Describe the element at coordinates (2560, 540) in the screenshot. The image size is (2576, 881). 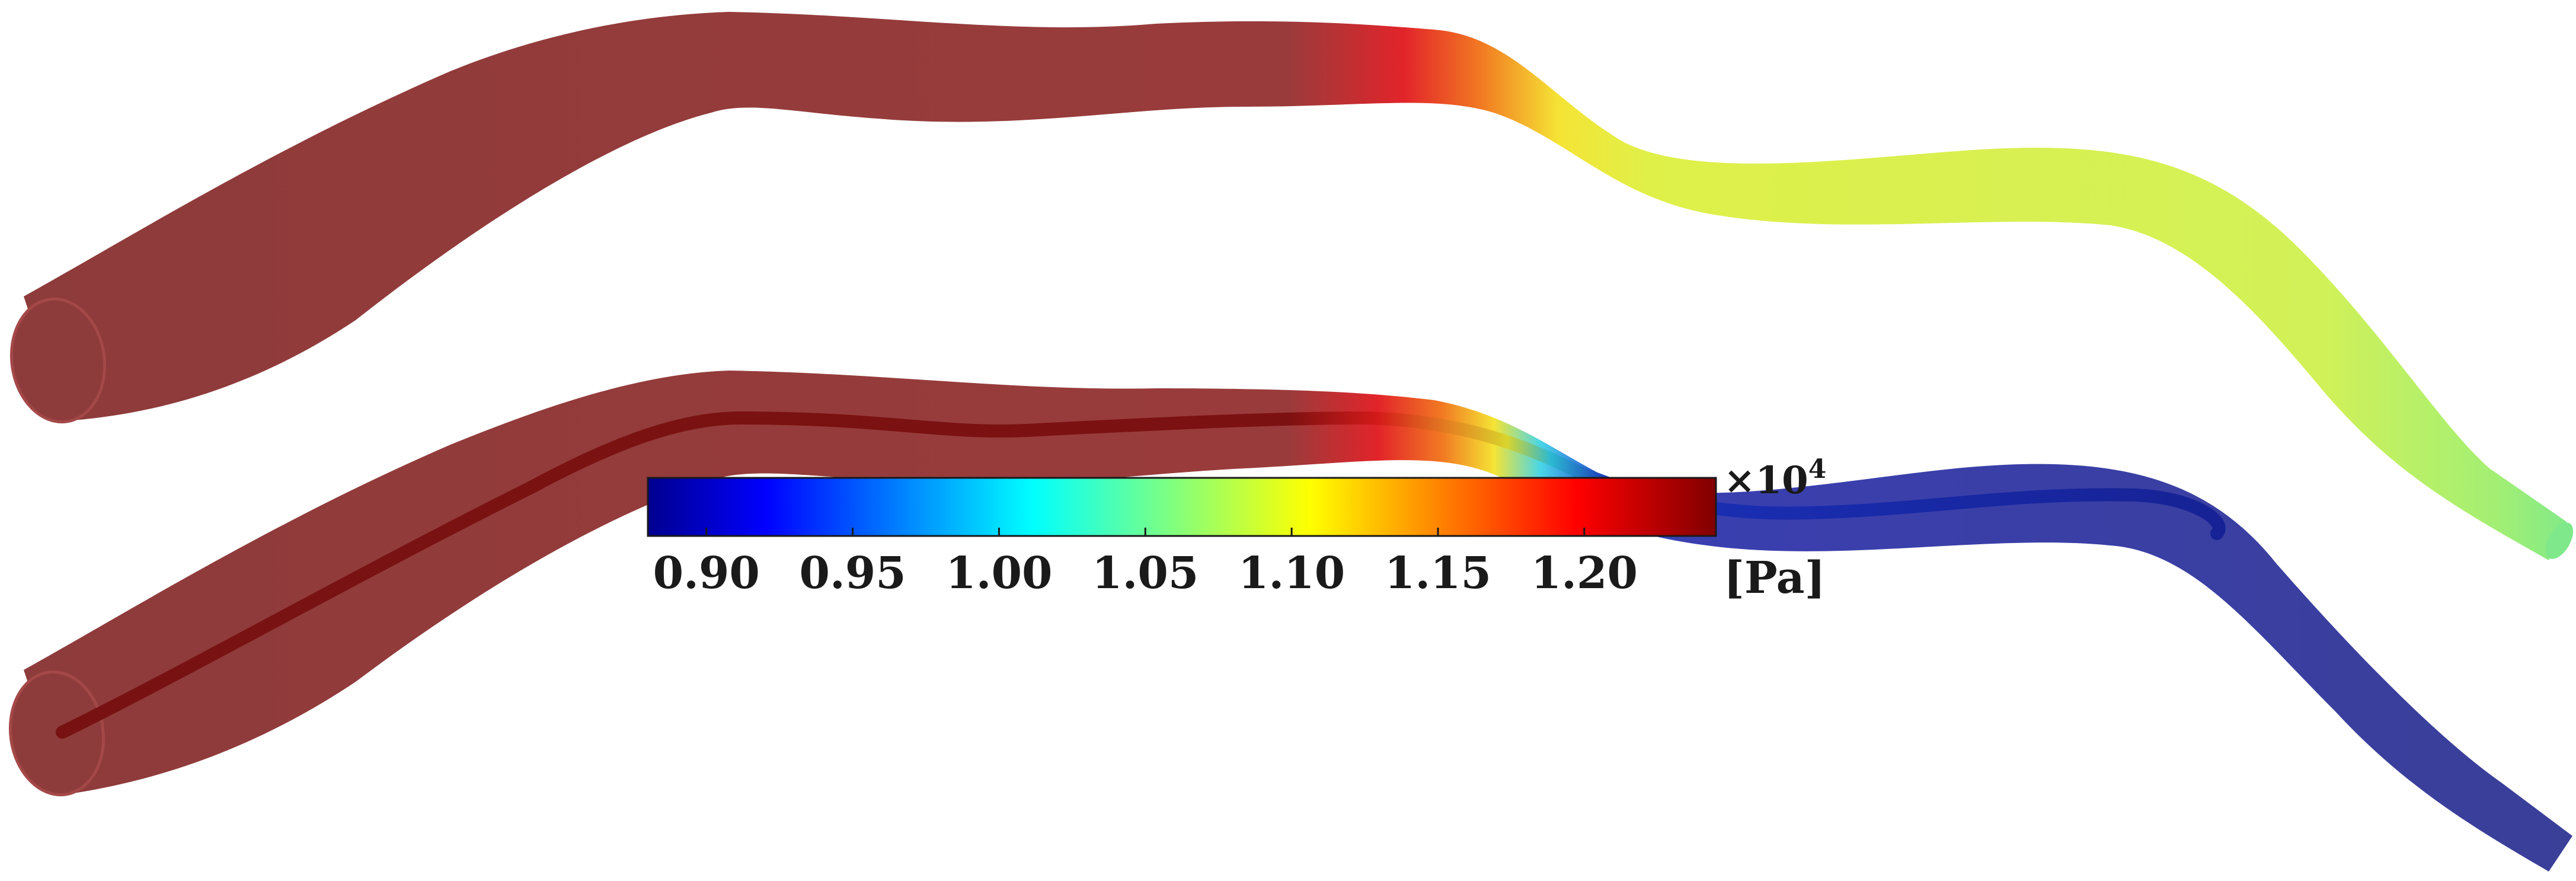
I see `upper-vessel-outlet` at that location.